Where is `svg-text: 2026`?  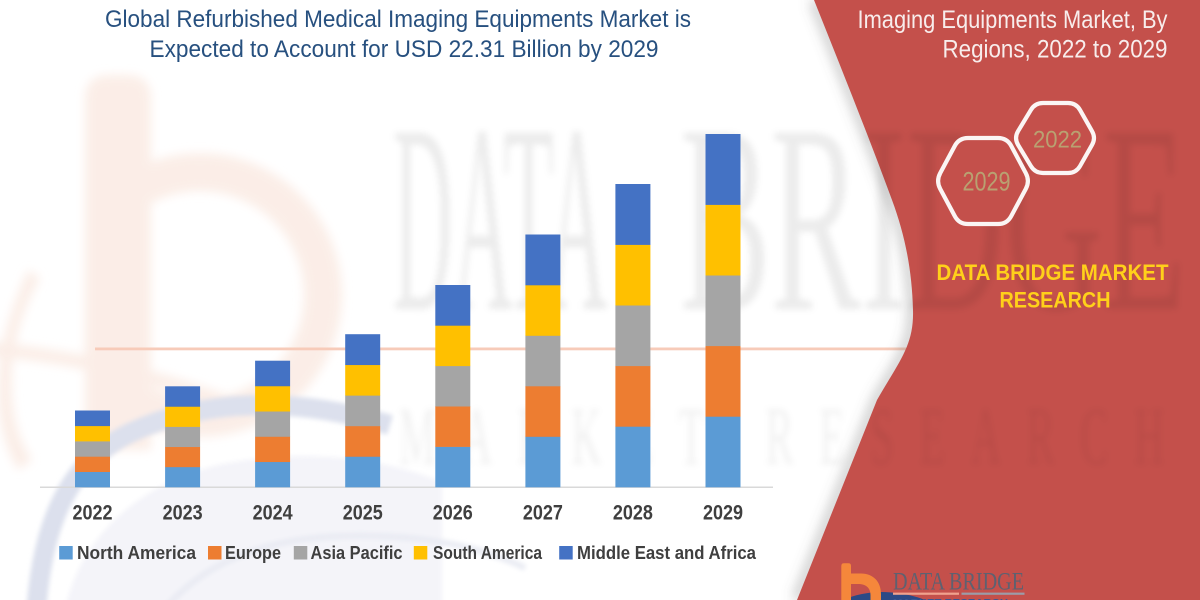
svg-text: 2026 is located at coordinates (453, 513).